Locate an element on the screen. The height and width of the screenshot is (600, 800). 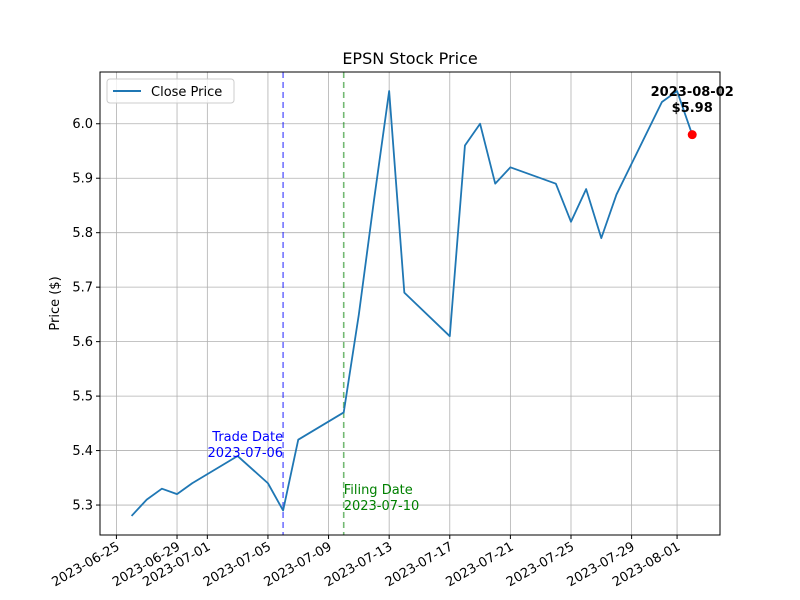
event-date-label: Trade Date is located at coordinates (247, 437).